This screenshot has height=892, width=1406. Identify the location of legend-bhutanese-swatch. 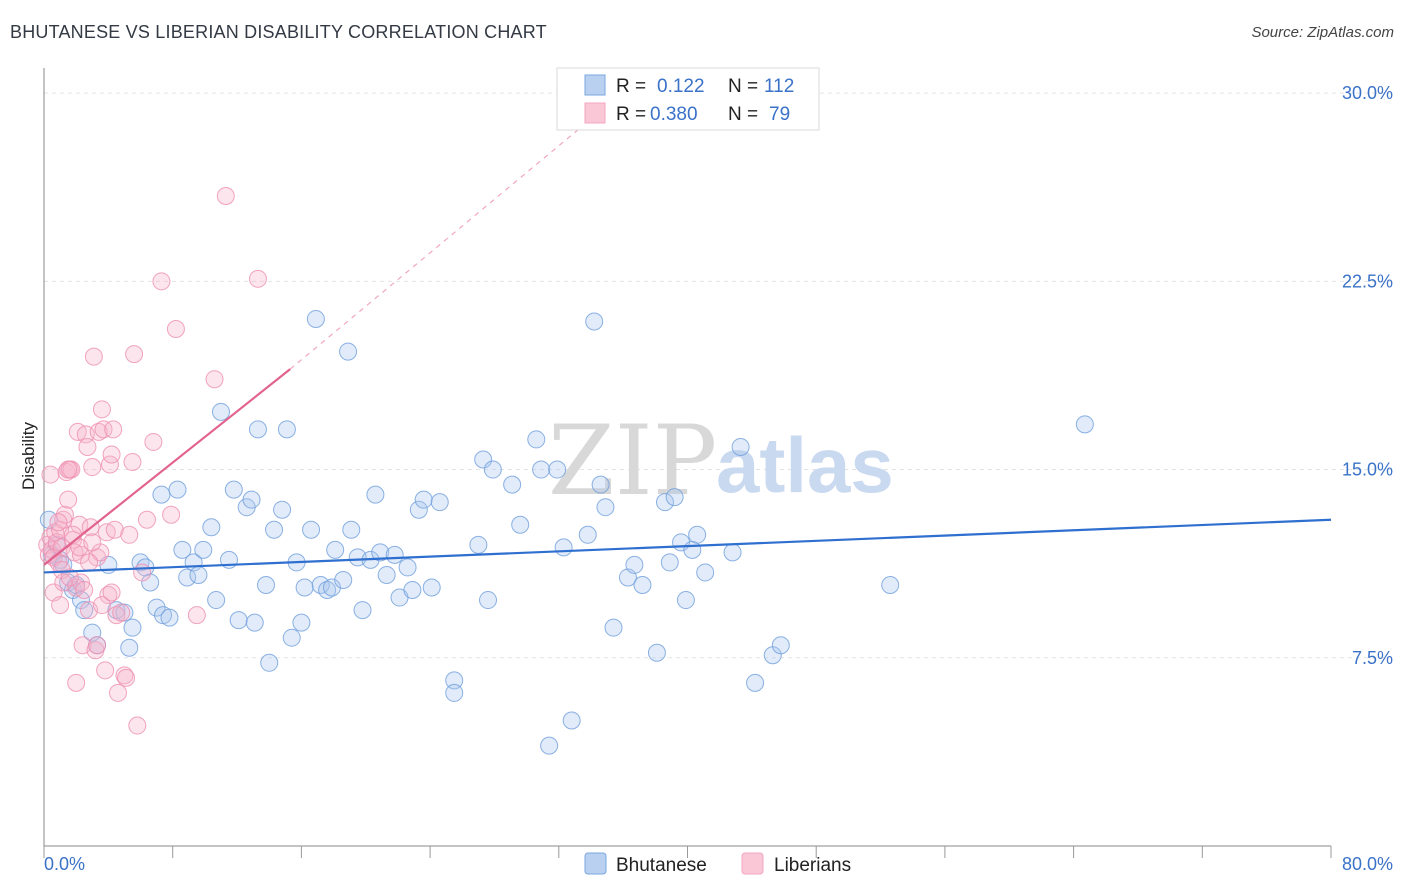
(595, 863).